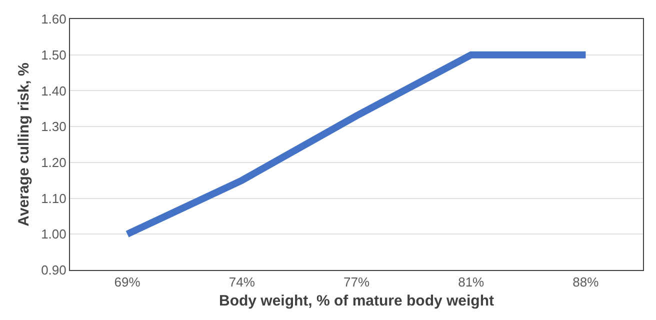 This screenshot has height=320, width=656. I want to click on x-tick-label: 88%, so click(586, 282).